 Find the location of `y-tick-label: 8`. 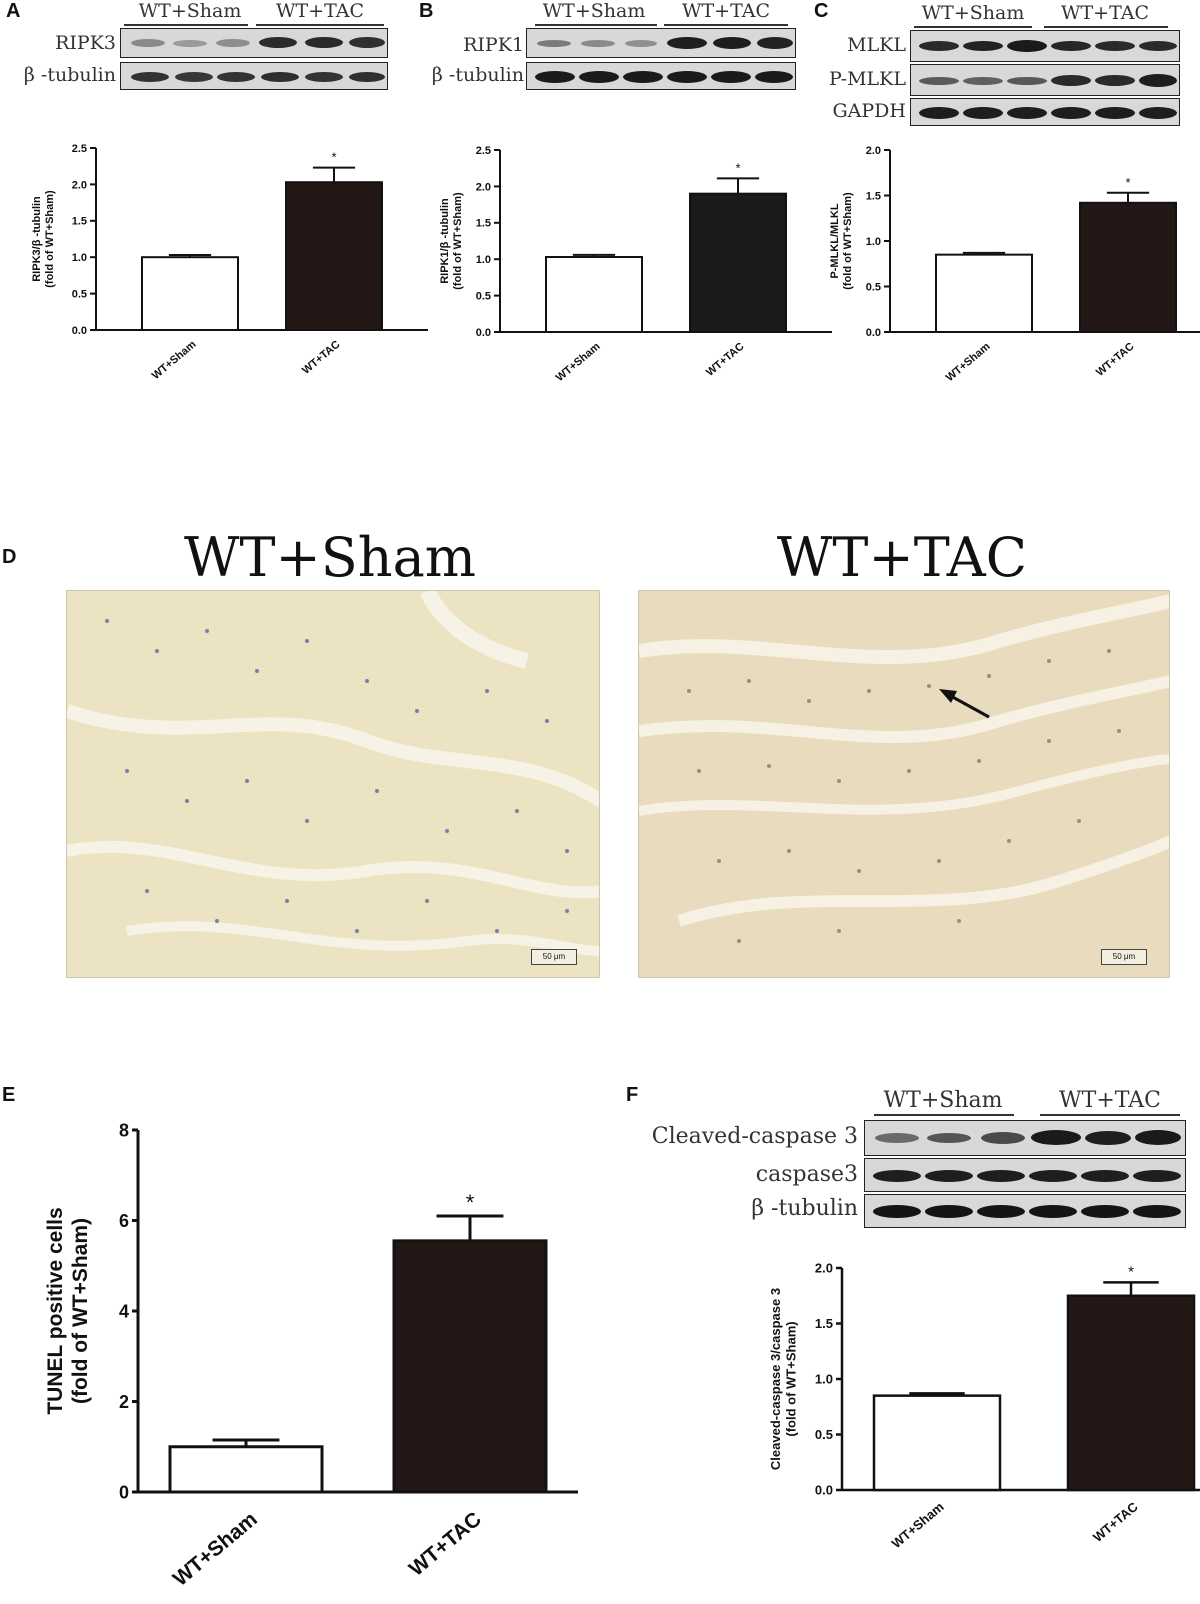

y-tick-label: 8 is located at coordinates (124, 1130).